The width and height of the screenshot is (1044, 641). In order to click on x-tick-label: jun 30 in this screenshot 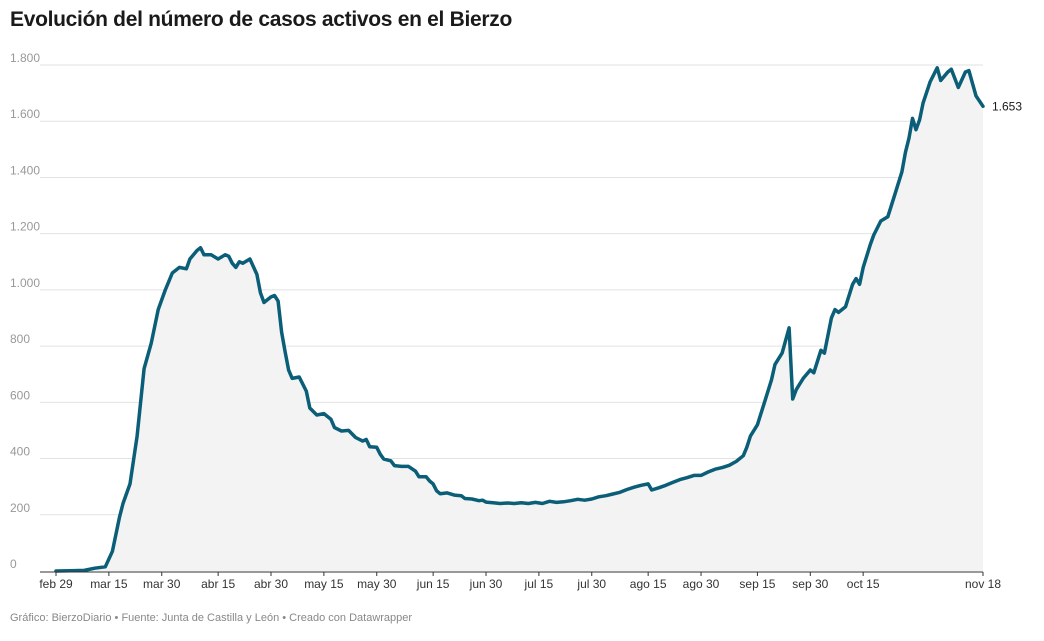, I will do `click(486, 584)`.